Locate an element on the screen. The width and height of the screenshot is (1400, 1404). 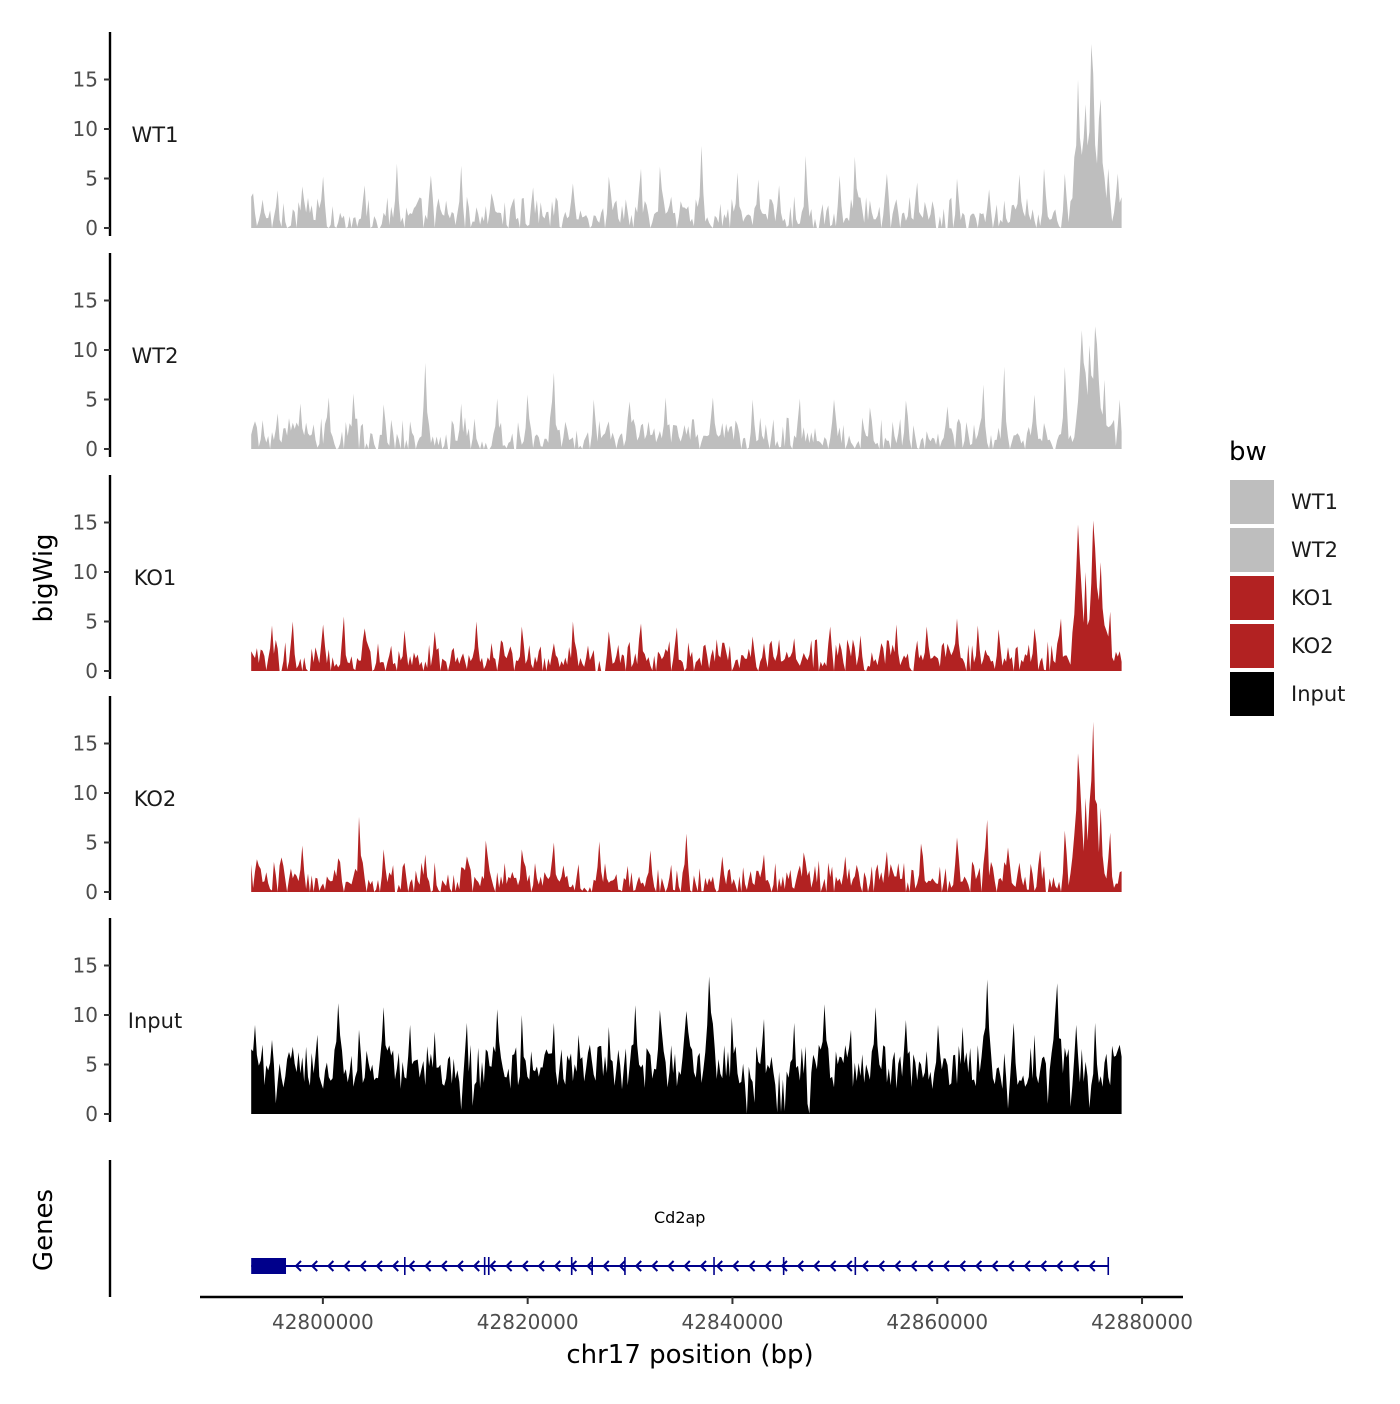
legend-label-ko2: KO2 is located at coordinates (1312, 646).